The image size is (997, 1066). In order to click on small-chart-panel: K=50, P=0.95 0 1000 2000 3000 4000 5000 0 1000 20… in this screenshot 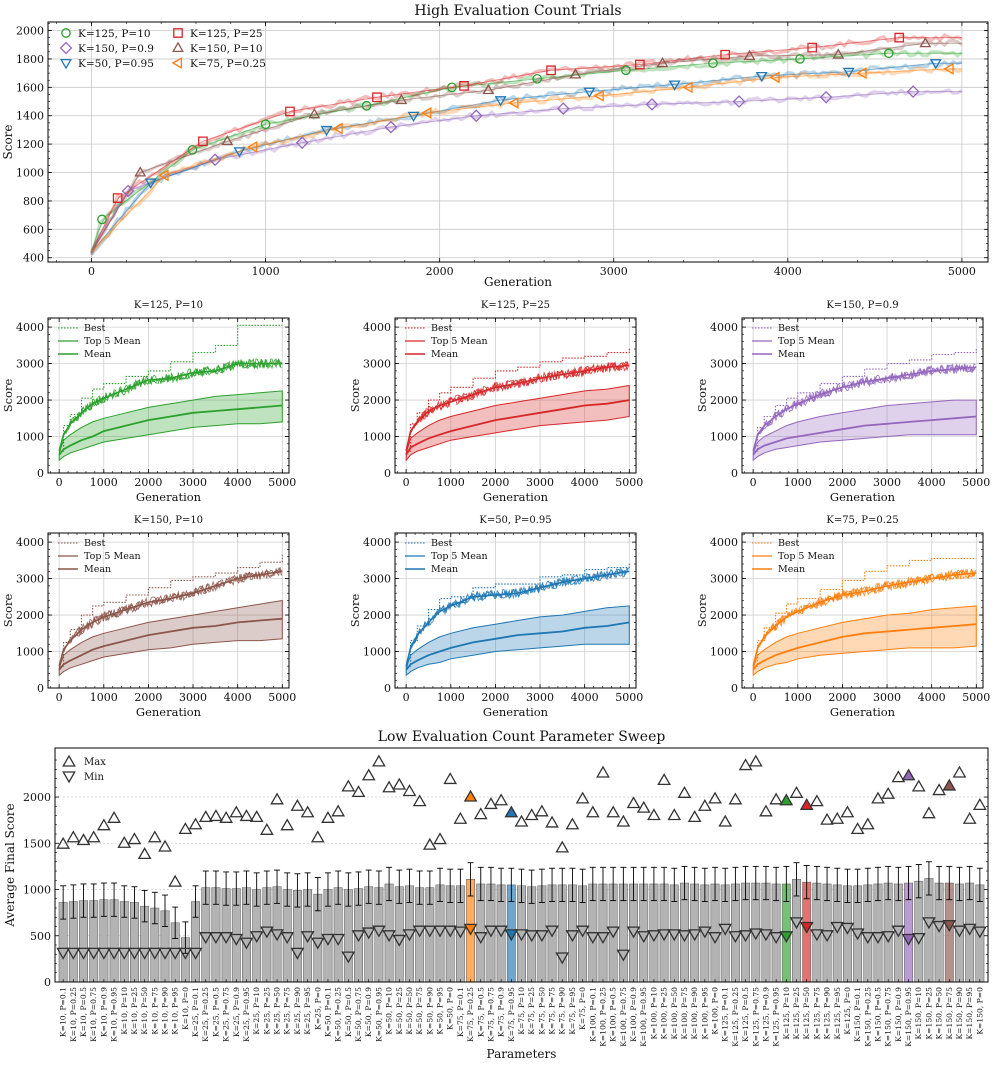, I will do `click(495, 617)`.